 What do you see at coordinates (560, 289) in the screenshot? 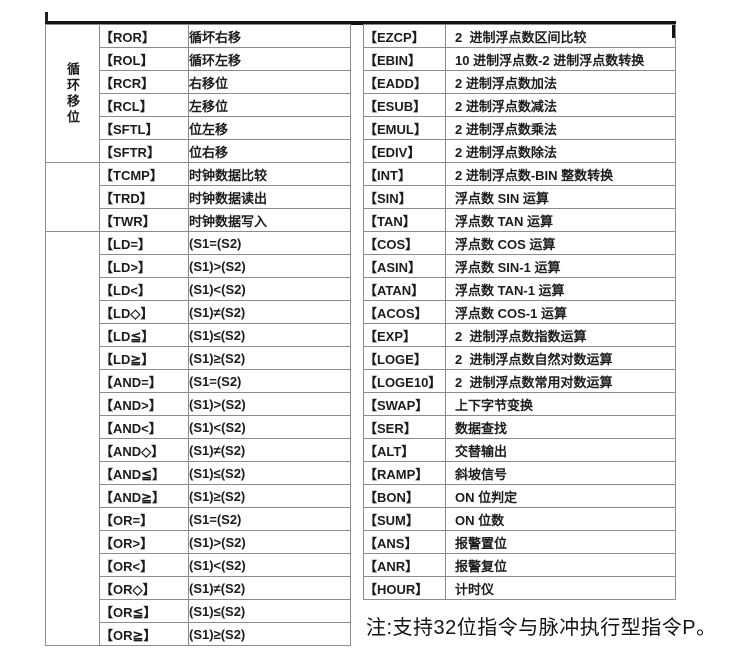
I see `description-cell: 浮点数 TAN-1 运算` at bounding box center [560, 289].